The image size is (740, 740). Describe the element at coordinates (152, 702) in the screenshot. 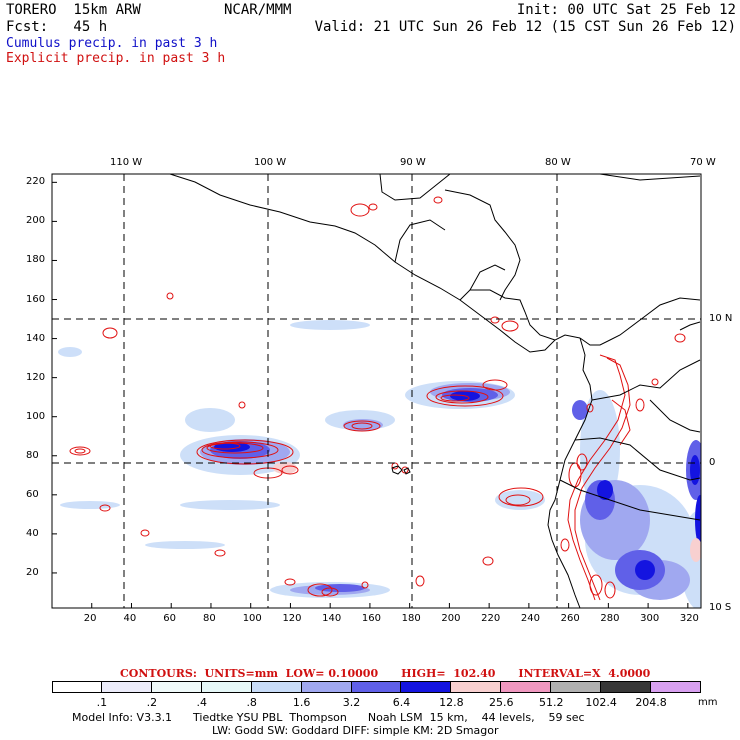

I see `colorbar-label: .2` at that location.